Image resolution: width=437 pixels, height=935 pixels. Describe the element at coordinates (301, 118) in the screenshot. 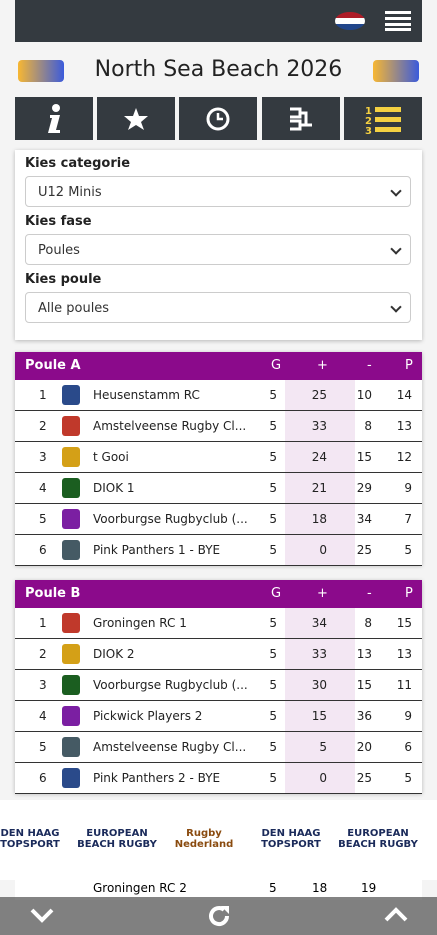

I see `bracket-button` at that location.